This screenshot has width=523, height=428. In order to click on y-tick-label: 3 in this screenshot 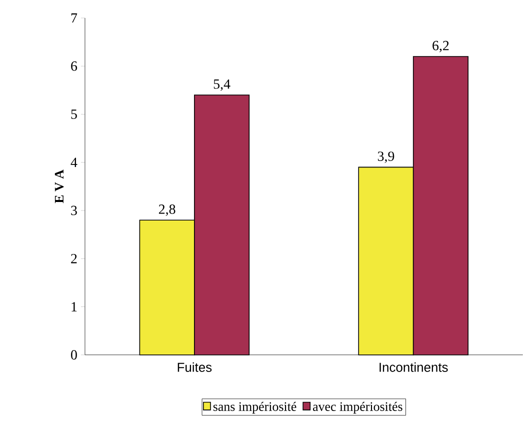, I will do `click(74, 211)`.